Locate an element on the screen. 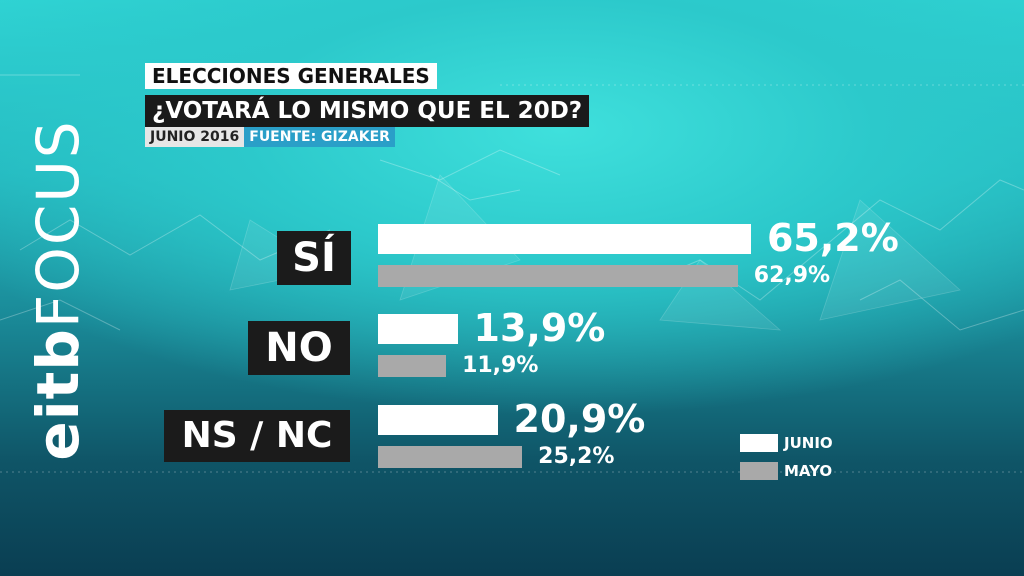 The height and width of the screenshot is (576, 1024). bar-mayo-ns-nc is located at coordinates (450, 457).